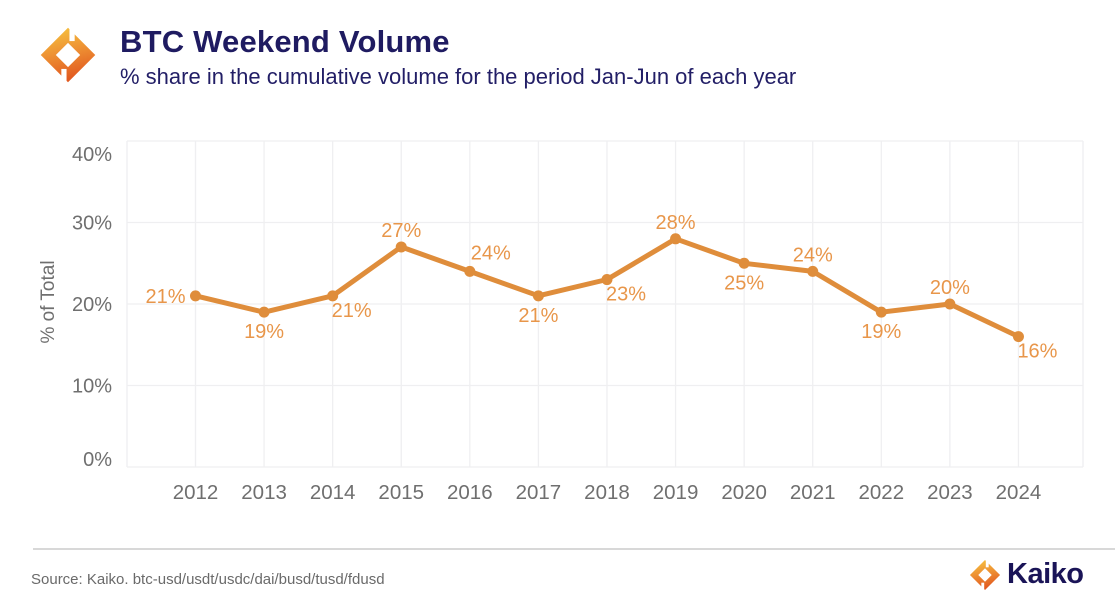  Describe the element at coordinates (92, 224) in the screenshot. I see `y-tick-label: 30%` at that location.